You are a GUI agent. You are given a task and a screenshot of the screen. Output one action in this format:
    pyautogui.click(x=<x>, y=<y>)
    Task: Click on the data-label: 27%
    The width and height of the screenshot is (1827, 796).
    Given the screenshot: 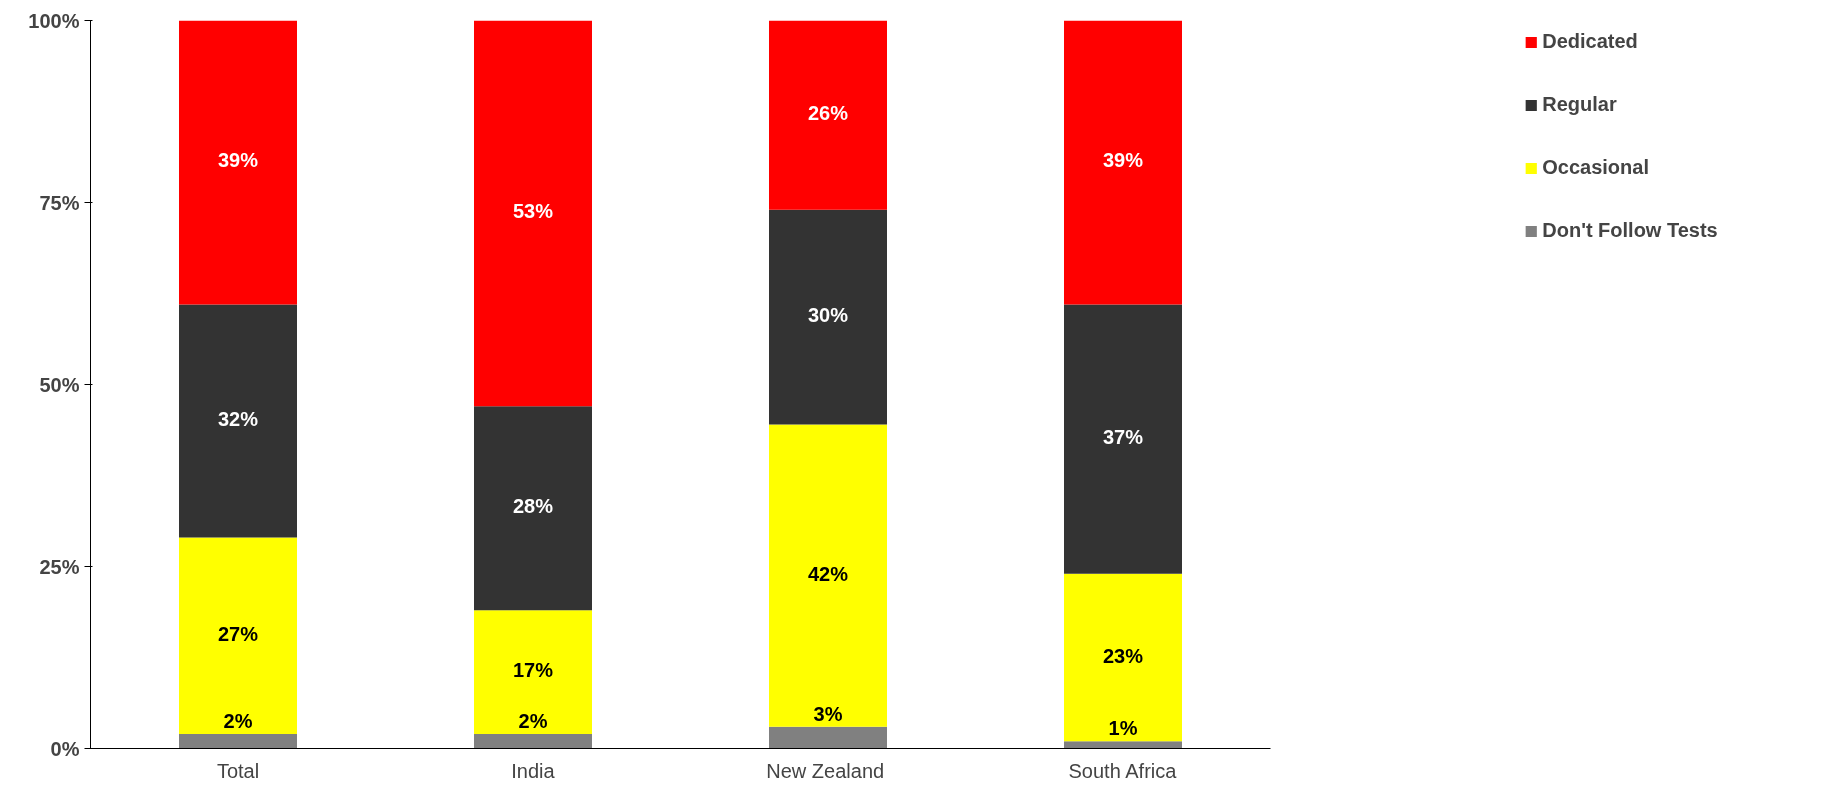 What is the action you would take?
    pyautogui.click(x=238, y=633)
    